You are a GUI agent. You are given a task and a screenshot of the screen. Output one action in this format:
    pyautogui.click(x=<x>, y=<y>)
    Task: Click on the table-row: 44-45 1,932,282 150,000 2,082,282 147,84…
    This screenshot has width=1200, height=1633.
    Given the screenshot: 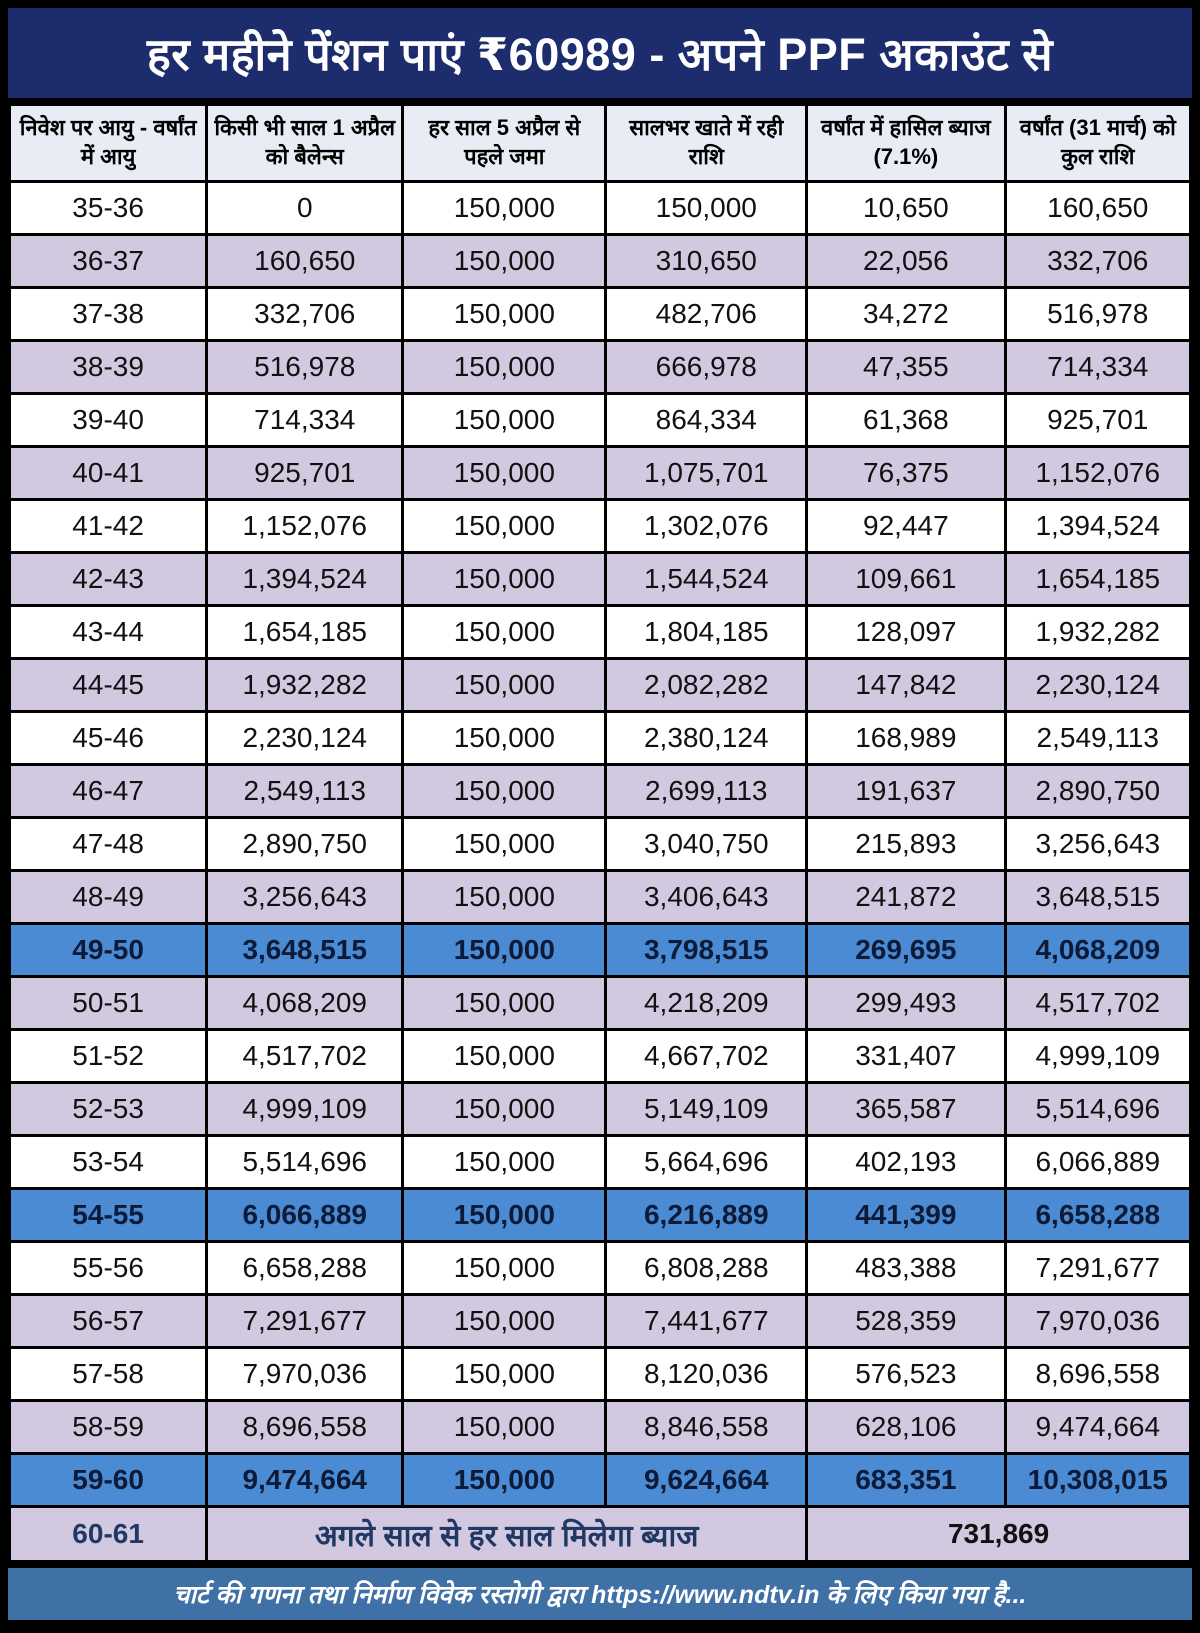 What is the action you would take?
    pyautogui.click(x=600, y=685)
    